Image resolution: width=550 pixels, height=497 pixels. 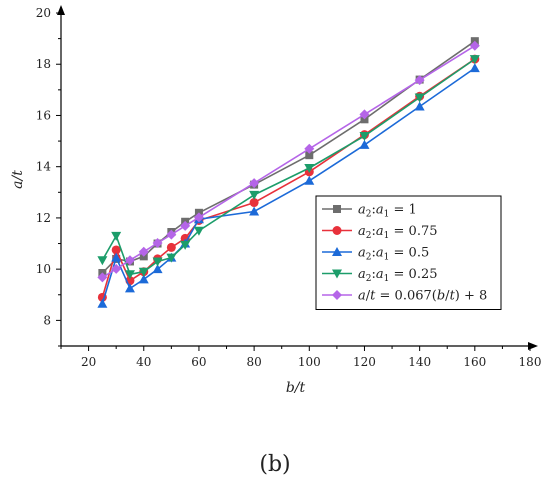 What do you see at coordinates (198, 362) in the screenshot?
I see `x-tick-label: 60` at bounding box center [198, 362].